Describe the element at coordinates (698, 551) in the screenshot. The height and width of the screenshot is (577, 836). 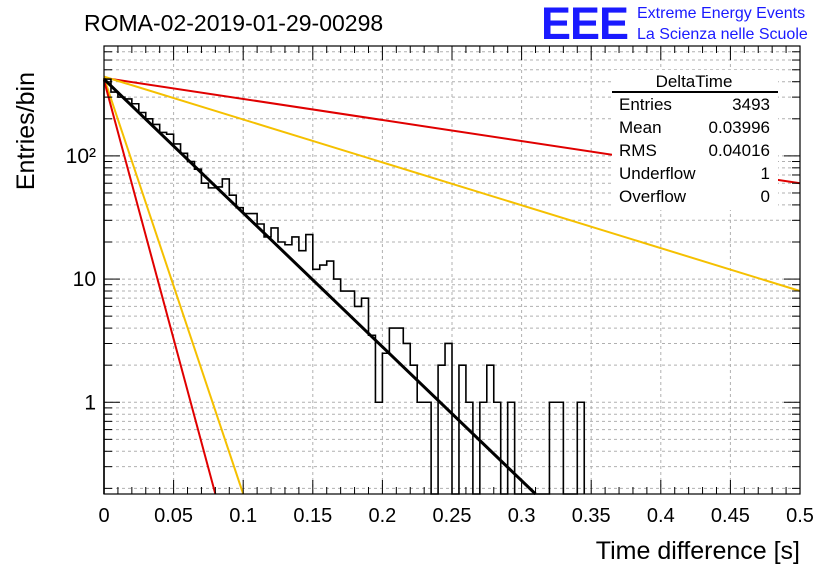
I see `x-axis-label: Time difference [s]` at that location.